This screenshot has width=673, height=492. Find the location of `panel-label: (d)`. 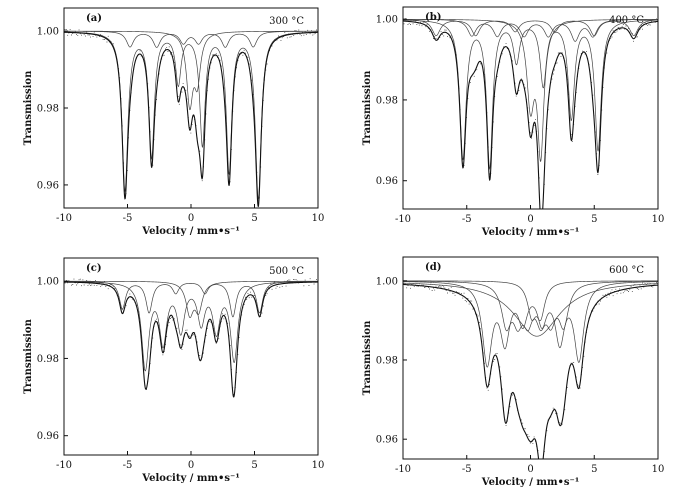

panel-label: (d) is located at coordinates (433, 267).